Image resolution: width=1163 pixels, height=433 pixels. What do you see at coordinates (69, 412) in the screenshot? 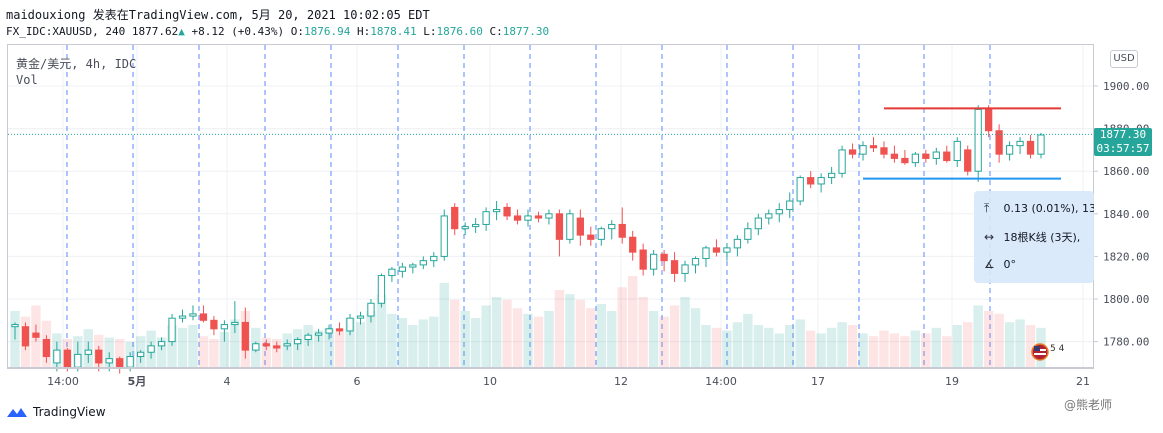
I see `brand-name: TradingView` at bounding box center [69, 412].